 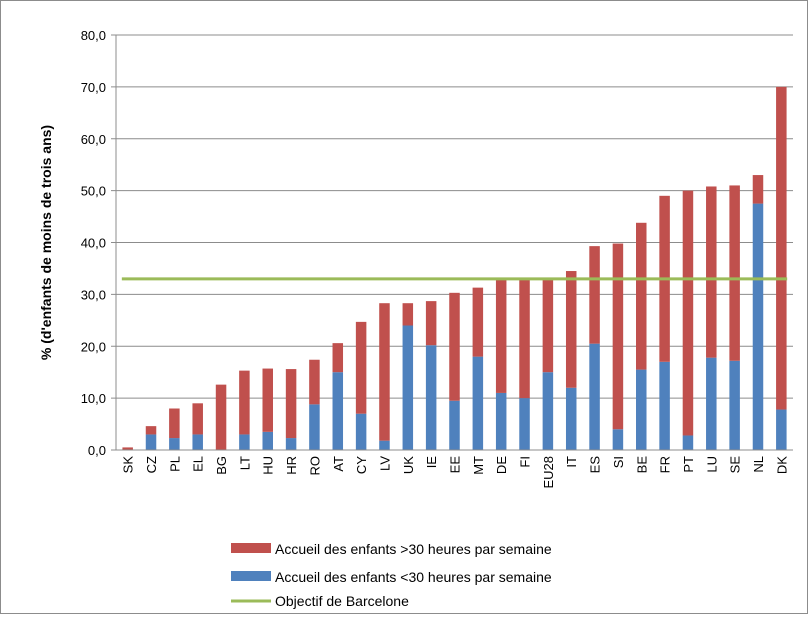 I want to click on x-tick-label: LT, so click(x=244, y=463).